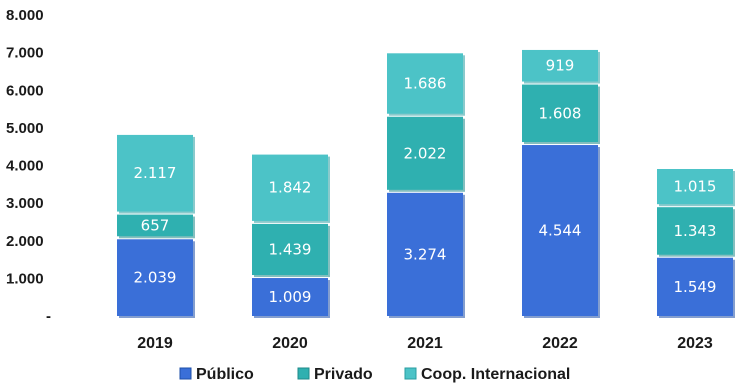 This screenshot has width=739, height=389. I want to click on legend-label: Público, so click(225, 374).